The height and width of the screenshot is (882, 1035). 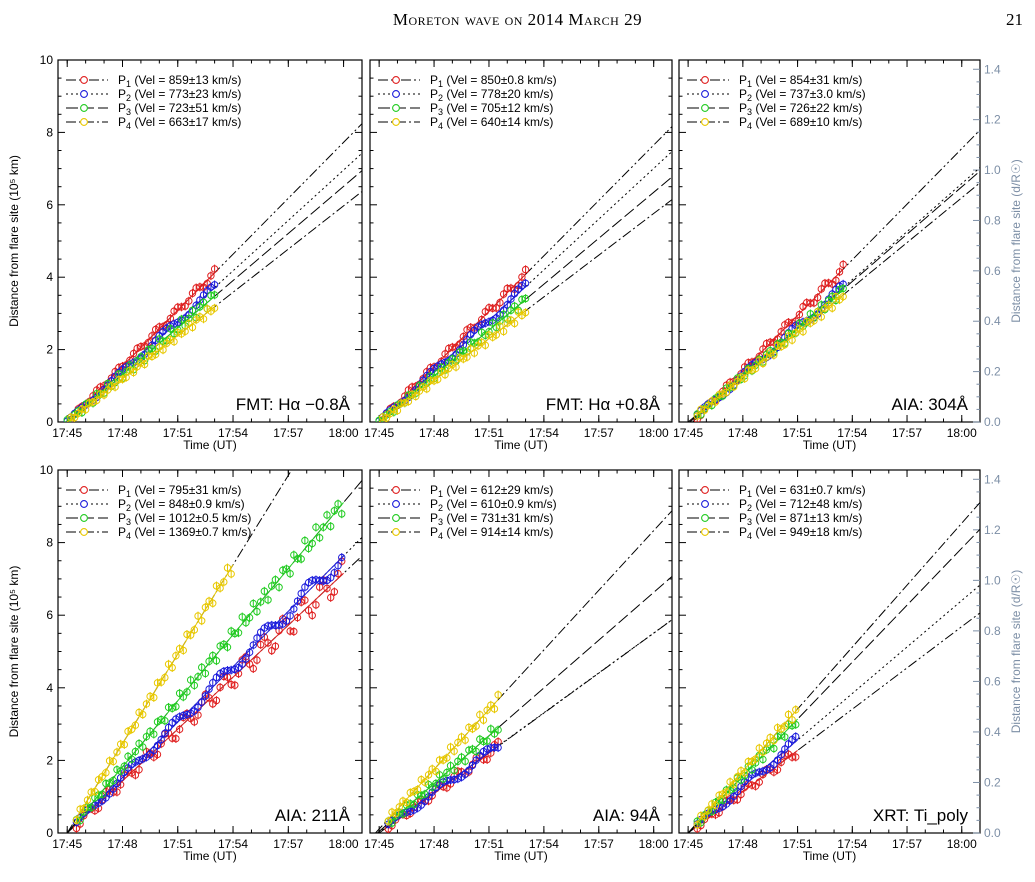 I want to click on legend-label: P2 (Vel = 737±3.0 km/s), so click(x=802, y=95).